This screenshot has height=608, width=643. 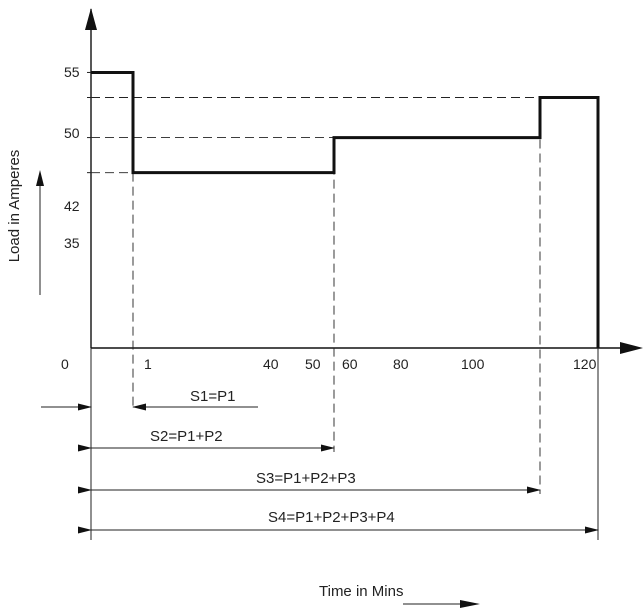 What do you see at coordinates (72, 133) in the screenshot?
I see `y-tick-label: 50` at bounding box center [72, 133].